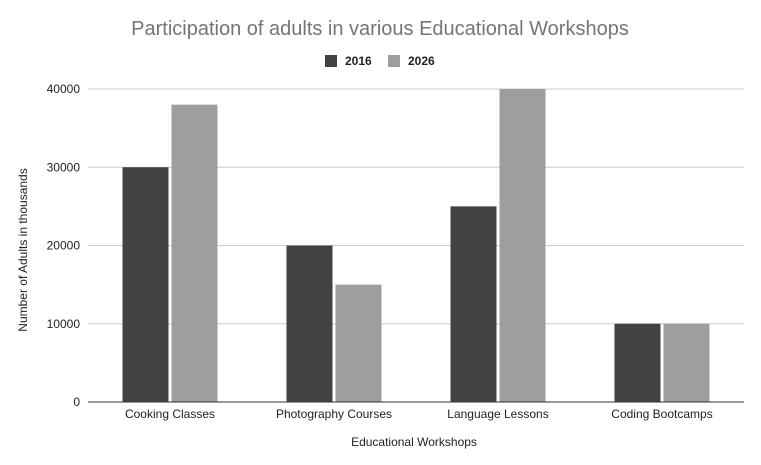  I want to click on bar-2016-cooking-classes, so click(145, 284).